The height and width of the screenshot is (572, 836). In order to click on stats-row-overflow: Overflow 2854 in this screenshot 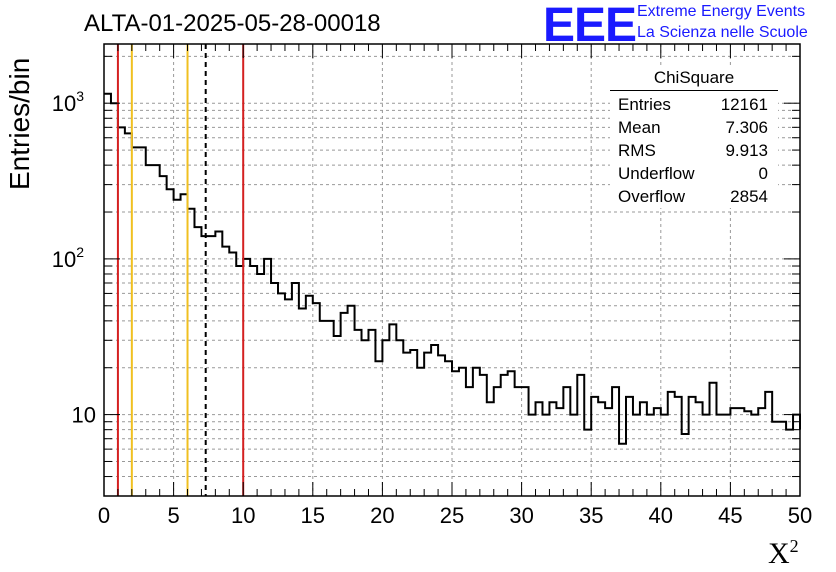, I will do `click(694, 196)`.